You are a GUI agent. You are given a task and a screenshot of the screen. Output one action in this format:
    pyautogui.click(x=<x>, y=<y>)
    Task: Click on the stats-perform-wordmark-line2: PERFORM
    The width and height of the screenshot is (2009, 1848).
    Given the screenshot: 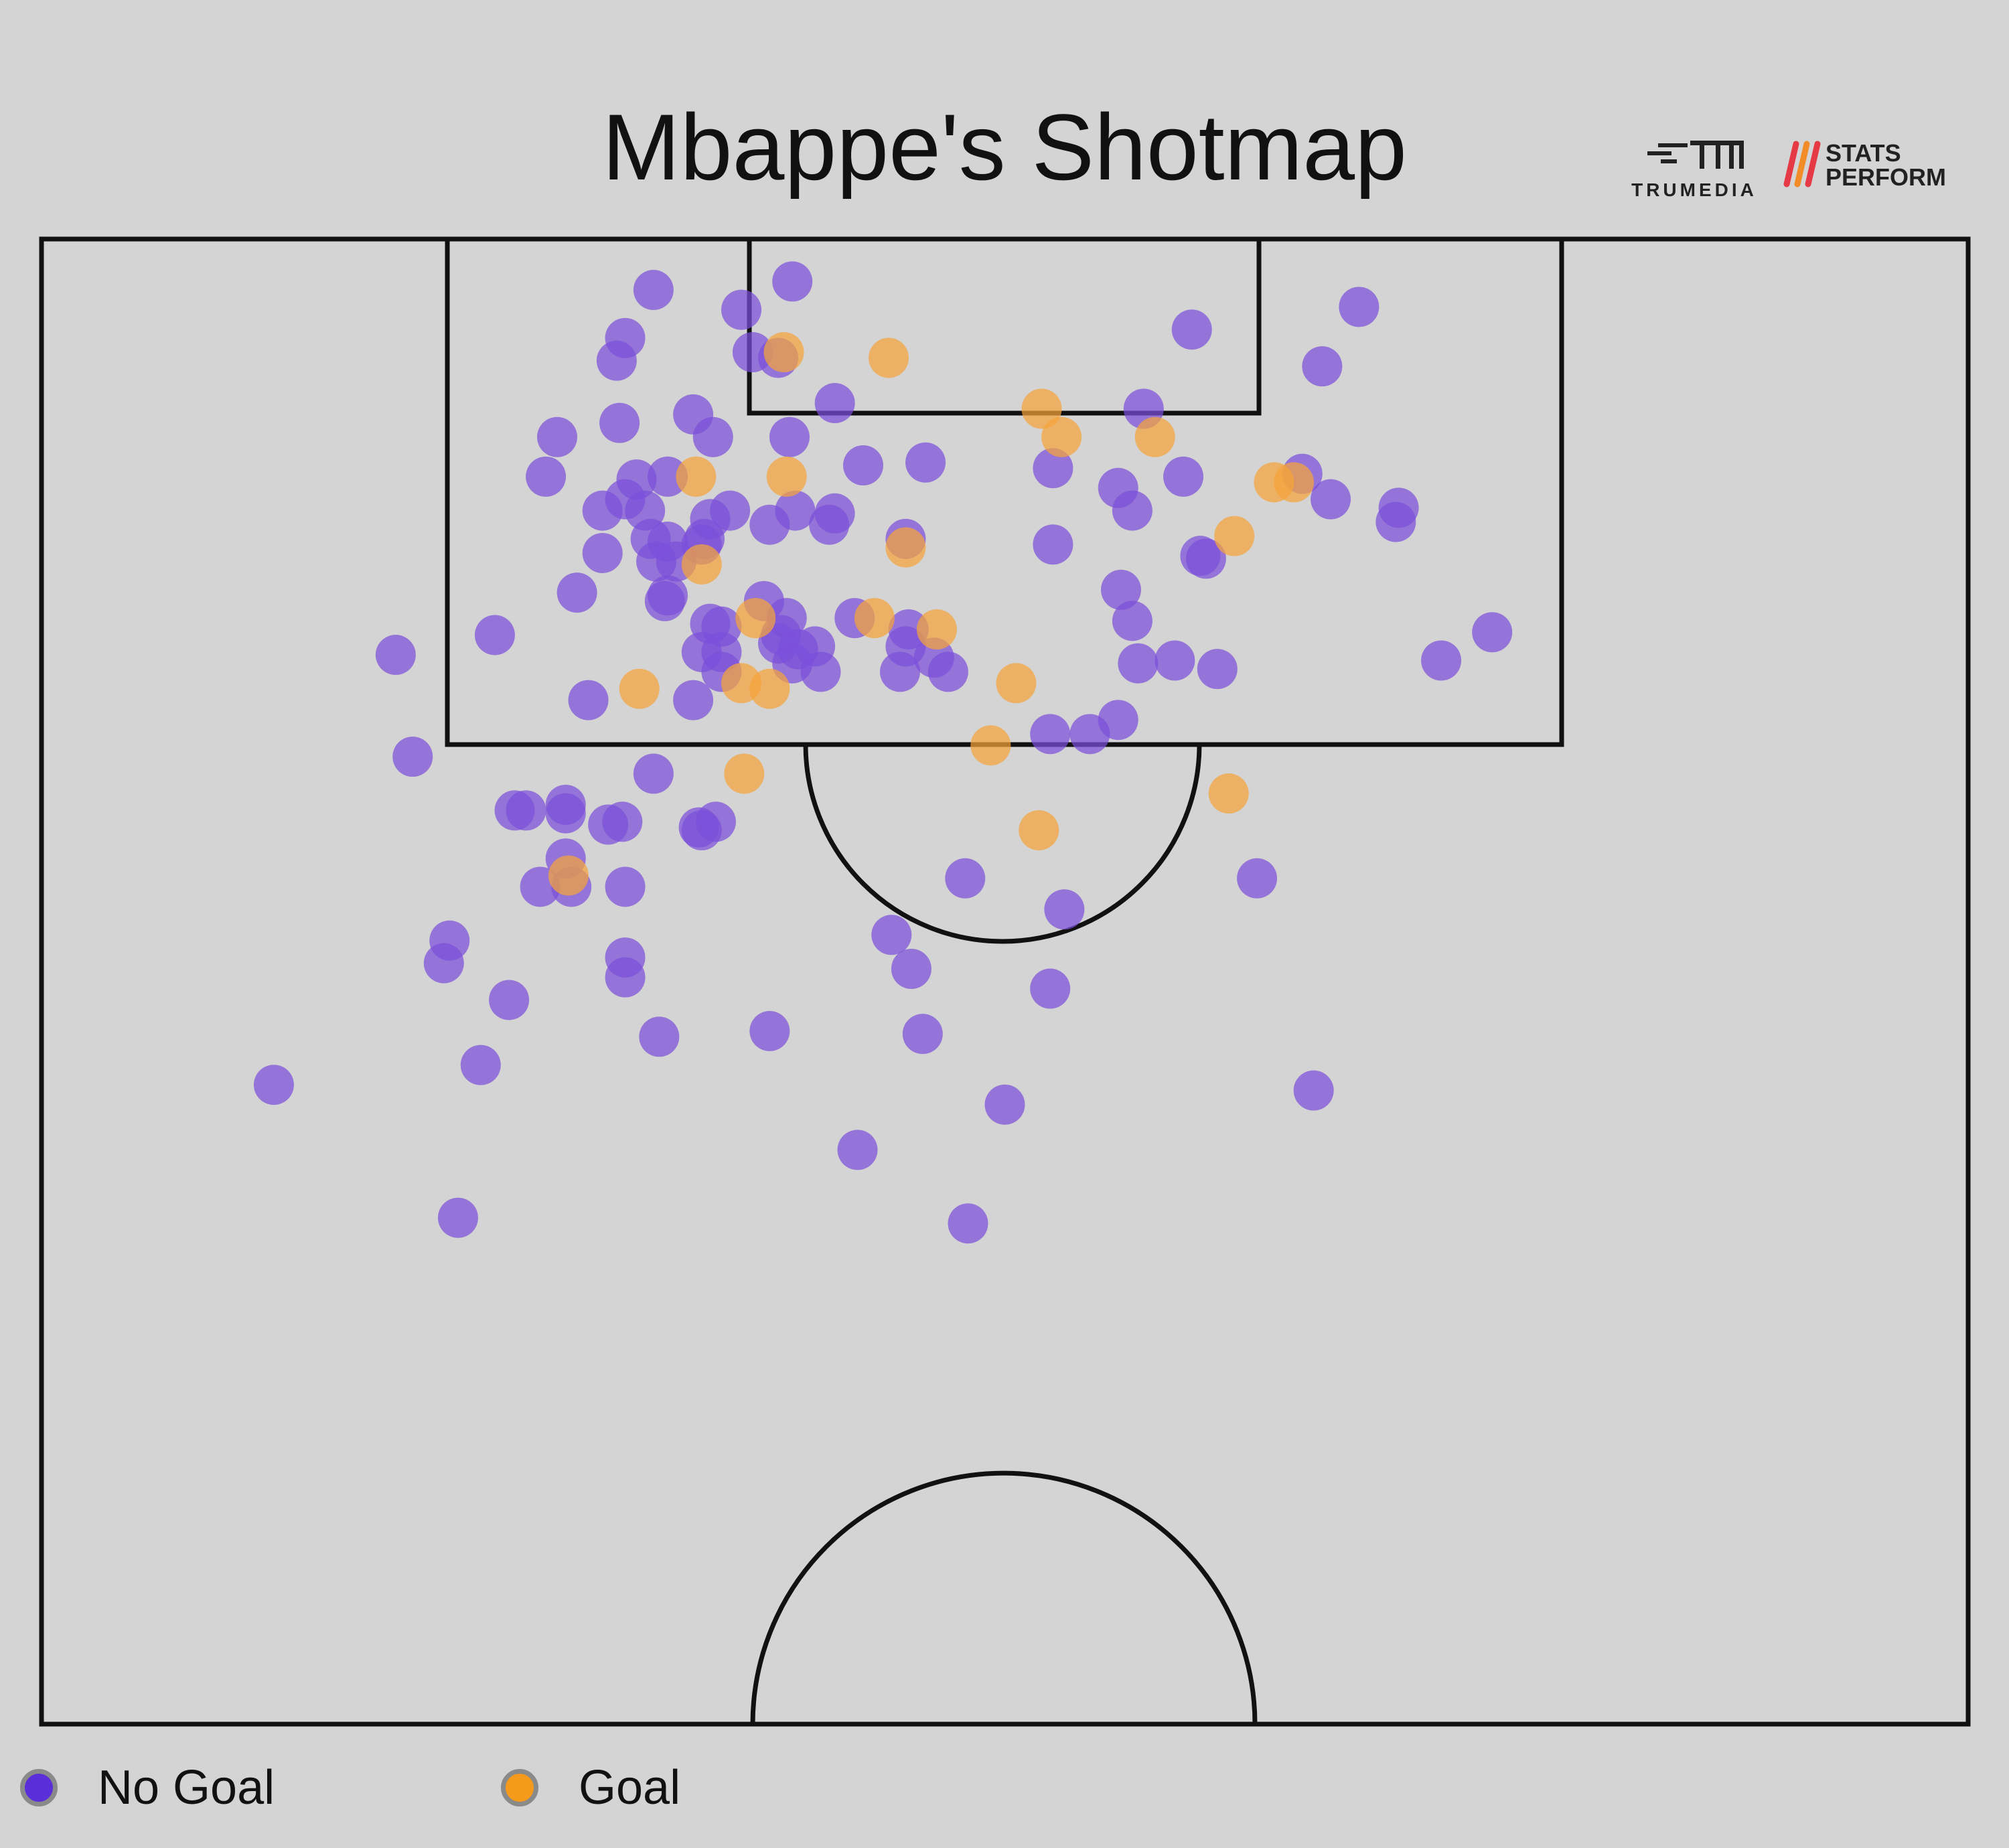 What is the action you would take?
    pyautogui.click(x=1886, y=177)
    